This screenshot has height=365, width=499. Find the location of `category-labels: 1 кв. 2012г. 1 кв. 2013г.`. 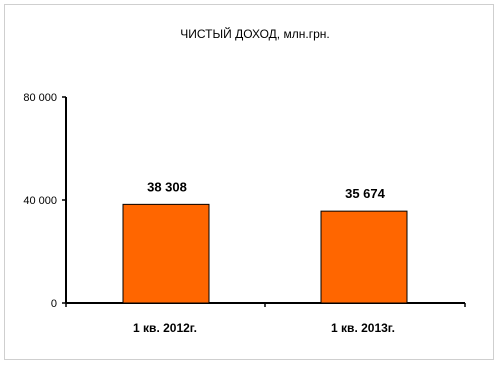

category-labels: 1 кв. 2012г. 1 кв. 2013г. is located at coordinates (265, 319).